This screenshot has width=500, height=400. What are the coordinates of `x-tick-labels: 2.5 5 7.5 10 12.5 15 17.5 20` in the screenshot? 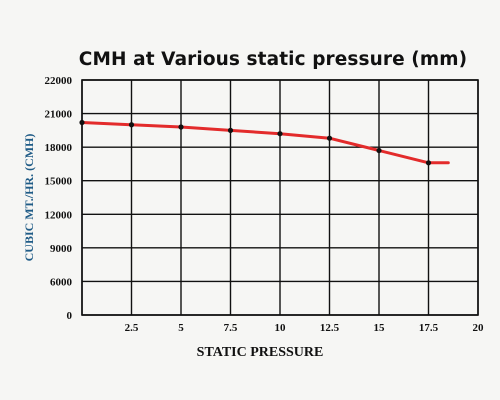 It's located at (304, 328).